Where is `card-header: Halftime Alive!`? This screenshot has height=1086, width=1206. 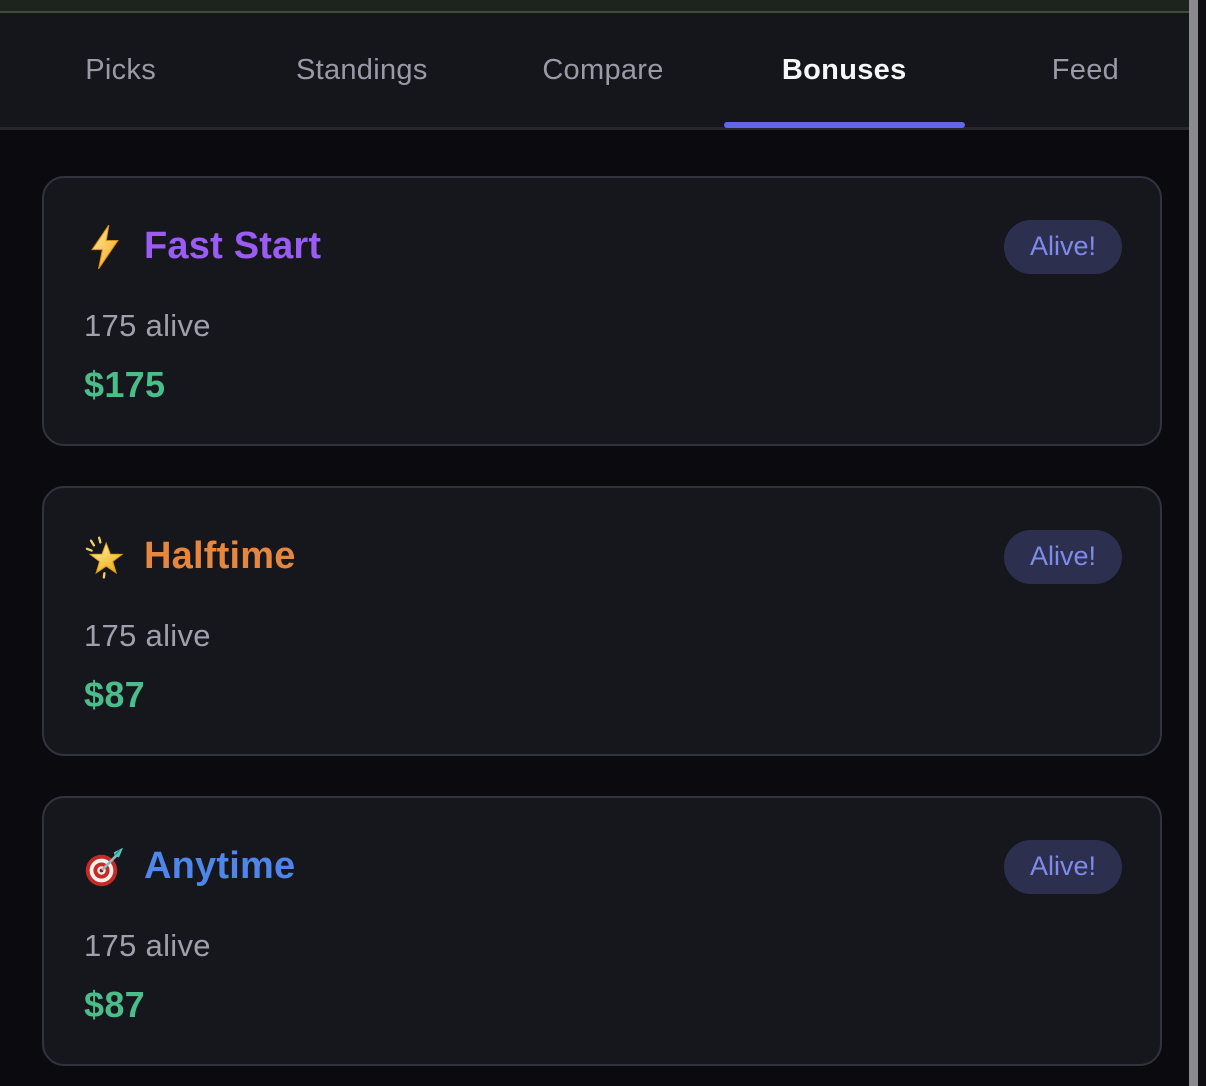
card-header: Halftime Alive! is located at coordinates (603, 557).